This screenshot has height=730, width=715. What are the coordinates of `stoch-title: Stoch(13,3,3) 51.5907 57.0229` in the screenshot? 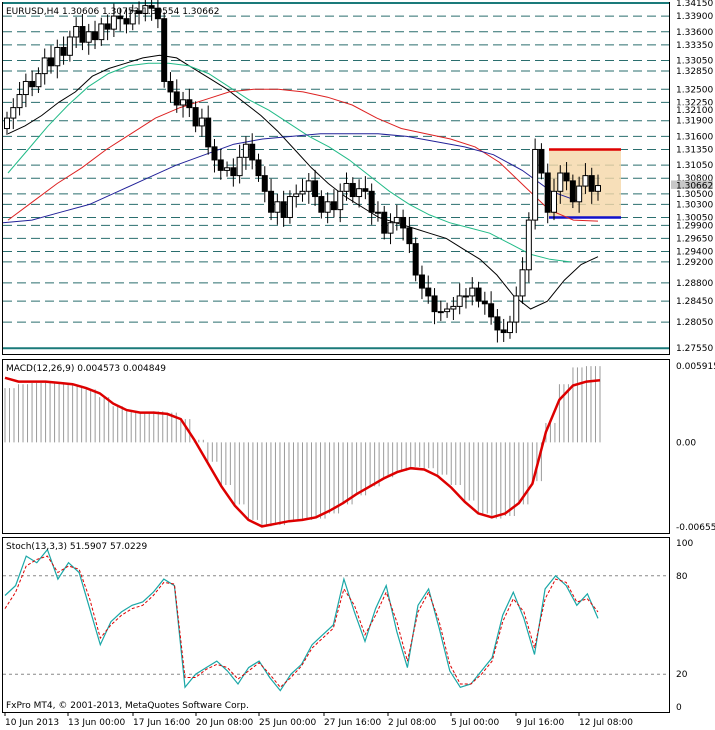 It's located at (76, 547).